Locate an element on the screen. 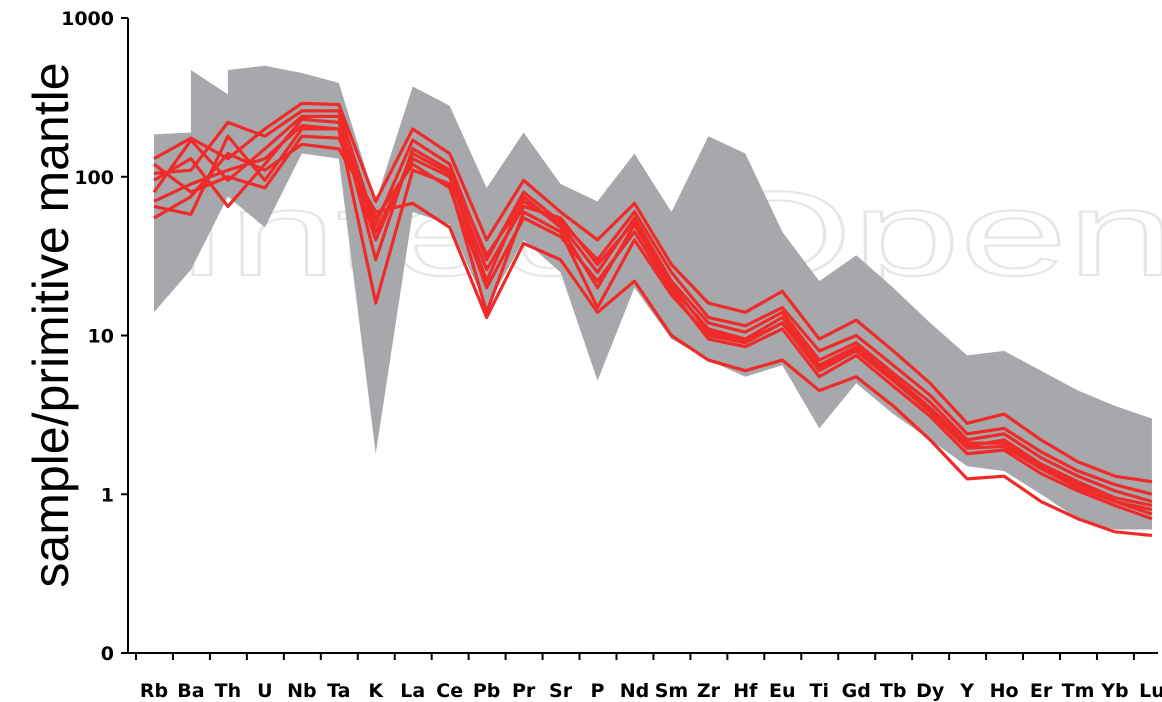  x-tick-label: Rb is located at coordinates (154, 691).